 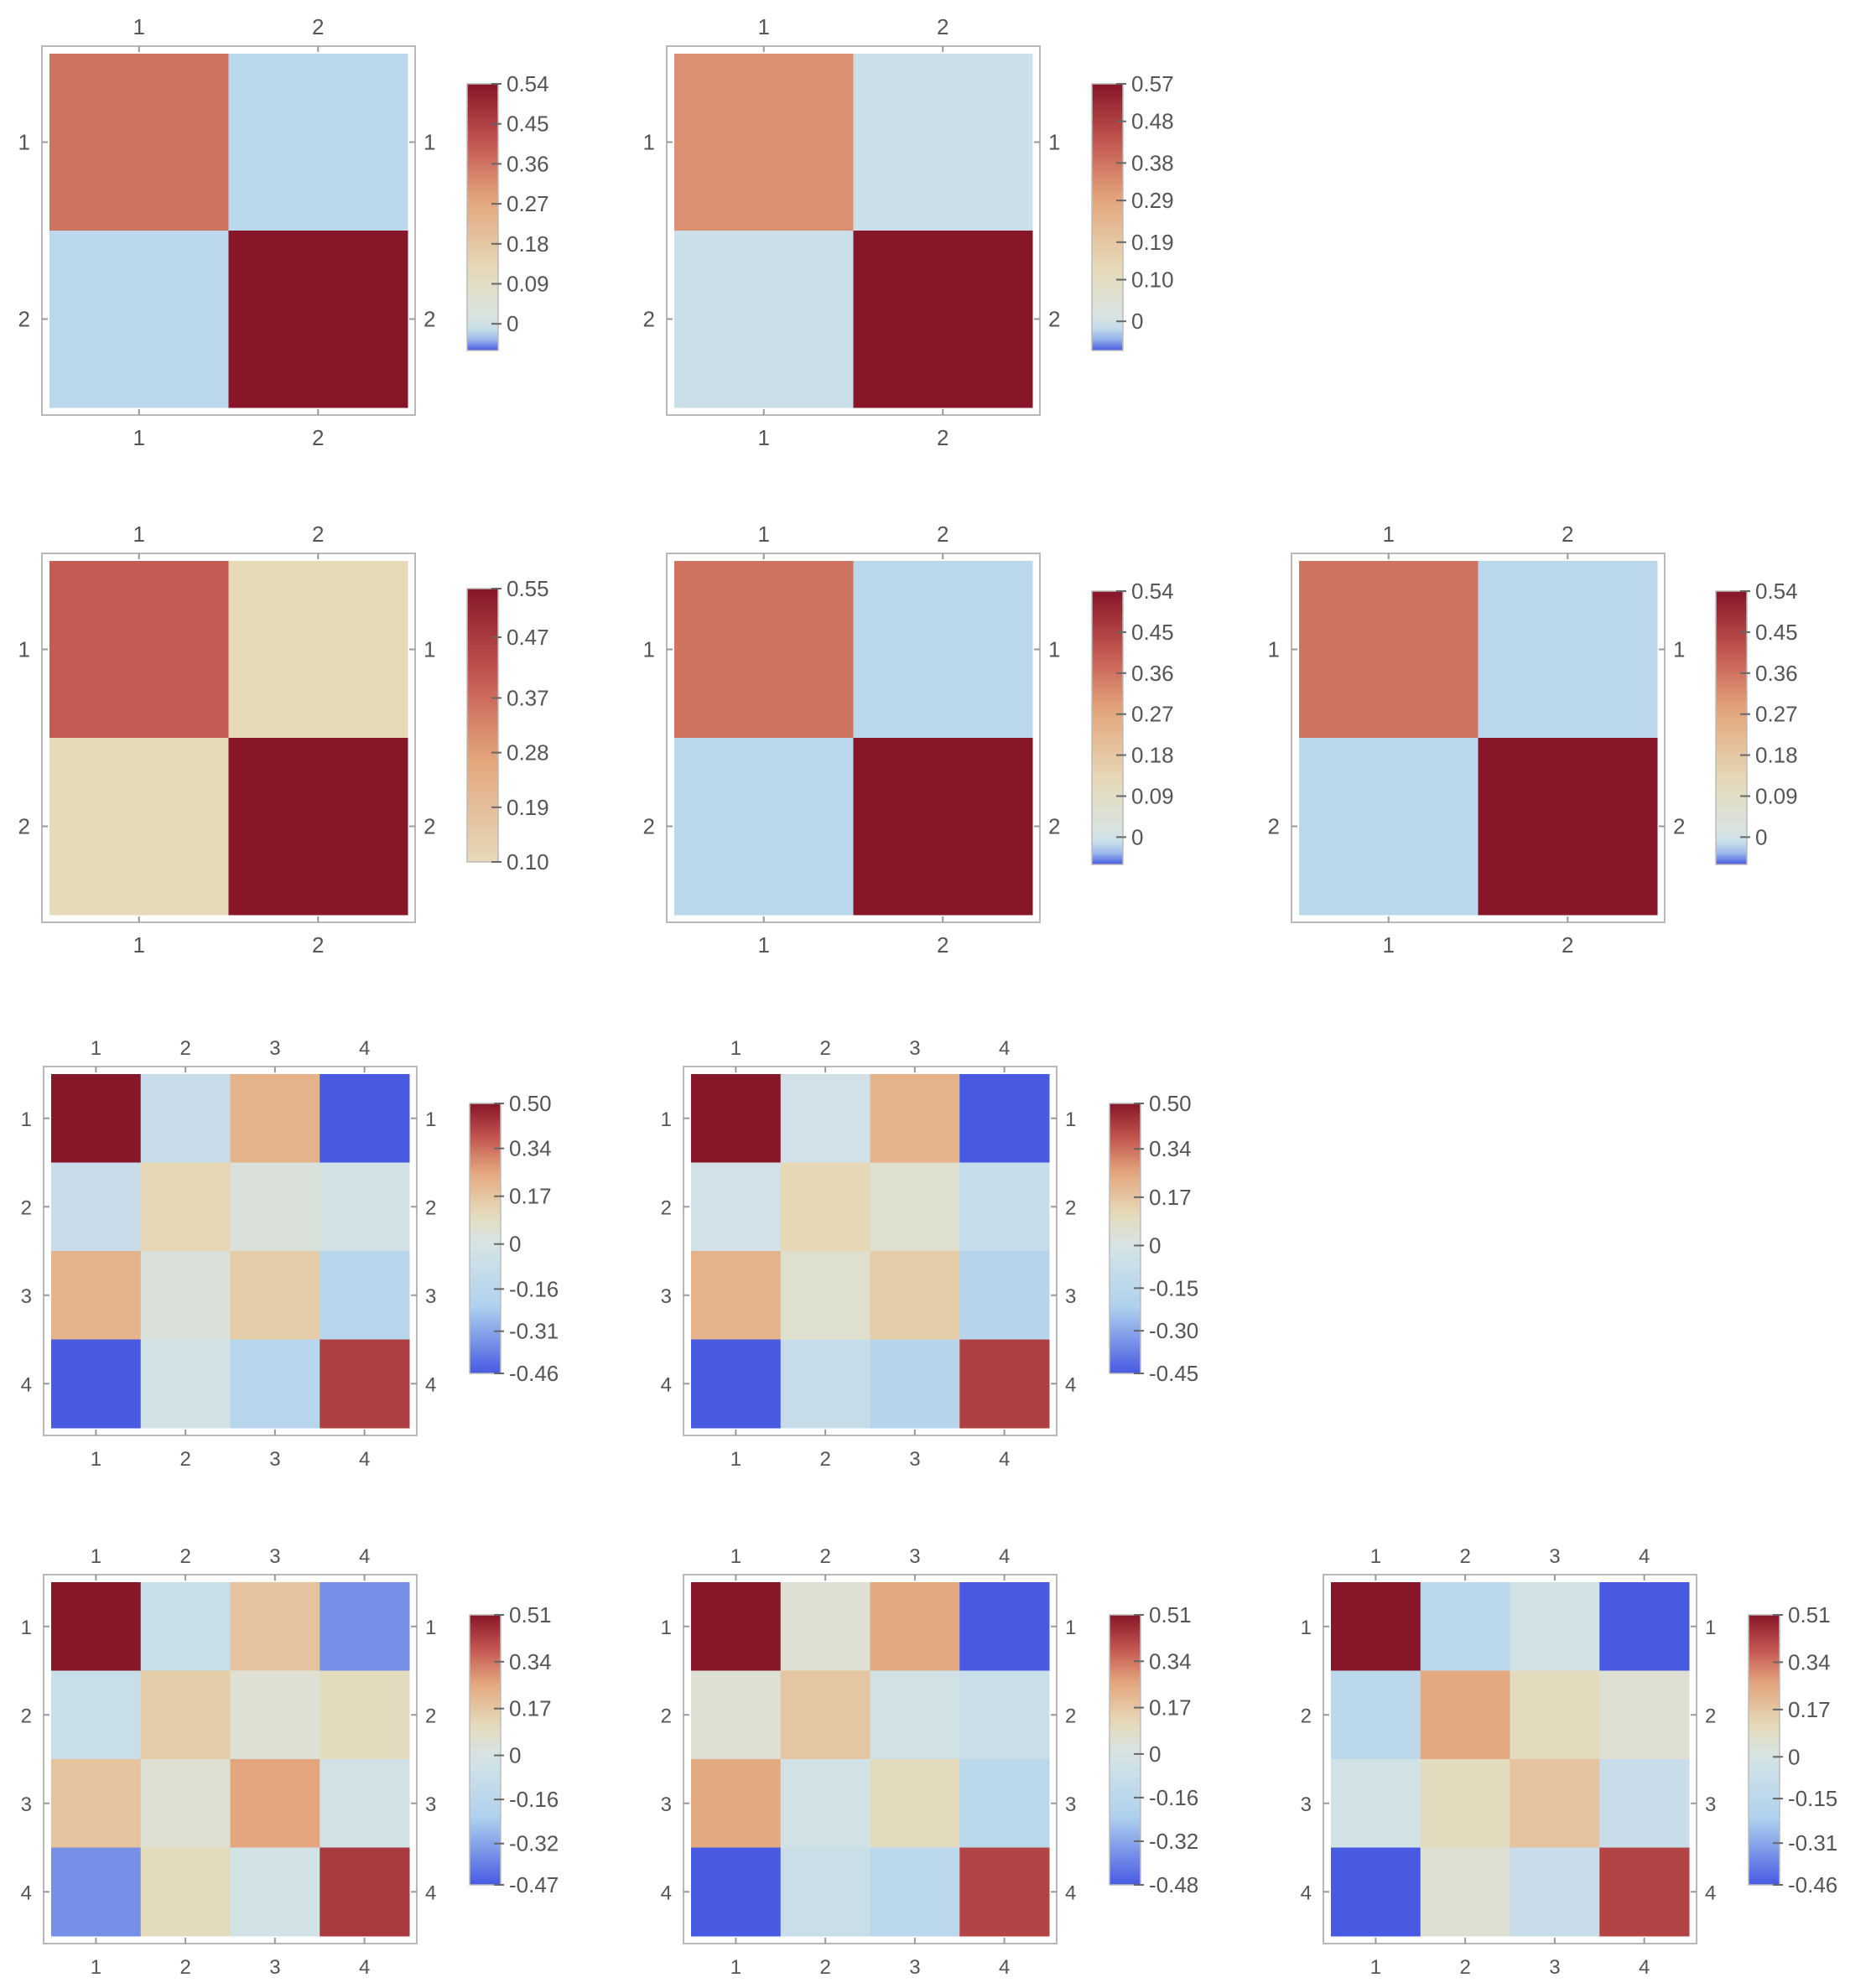 I want to click on colorbar-tick-label: 0.55, so click(x=528, y=588).